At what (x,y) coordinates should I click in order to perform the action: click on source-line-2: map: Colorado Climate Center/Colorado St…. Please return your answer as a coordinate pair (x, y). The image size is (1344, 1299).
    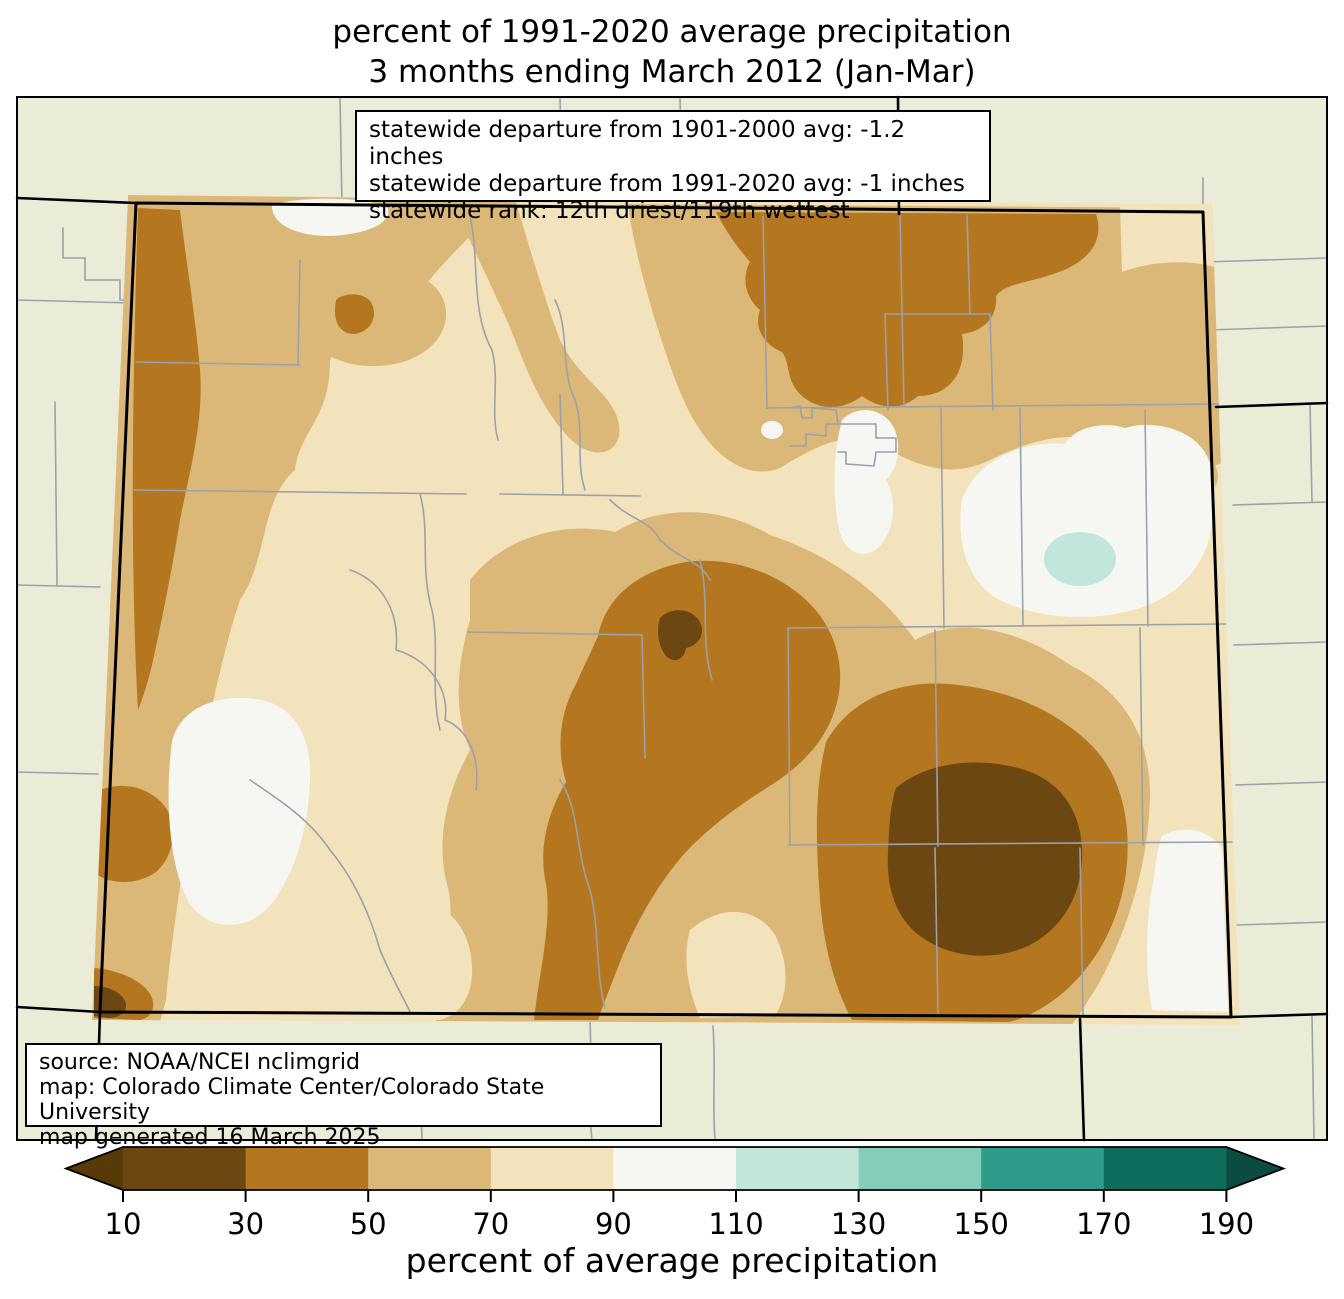
    Looking at the image, I should click on (292, 1100).